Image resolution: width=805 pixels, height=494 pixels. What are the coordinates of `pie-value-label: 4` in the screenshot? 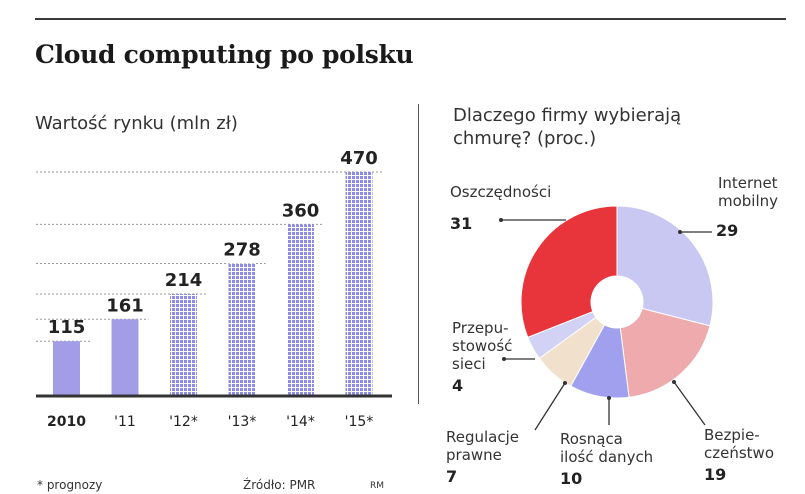 It's located at (457, 385).